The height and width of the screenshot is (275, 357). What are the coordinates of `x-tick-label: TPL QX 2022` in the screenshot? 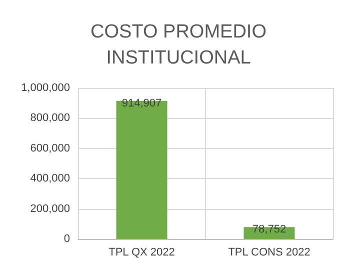 It's located at (141, 252).